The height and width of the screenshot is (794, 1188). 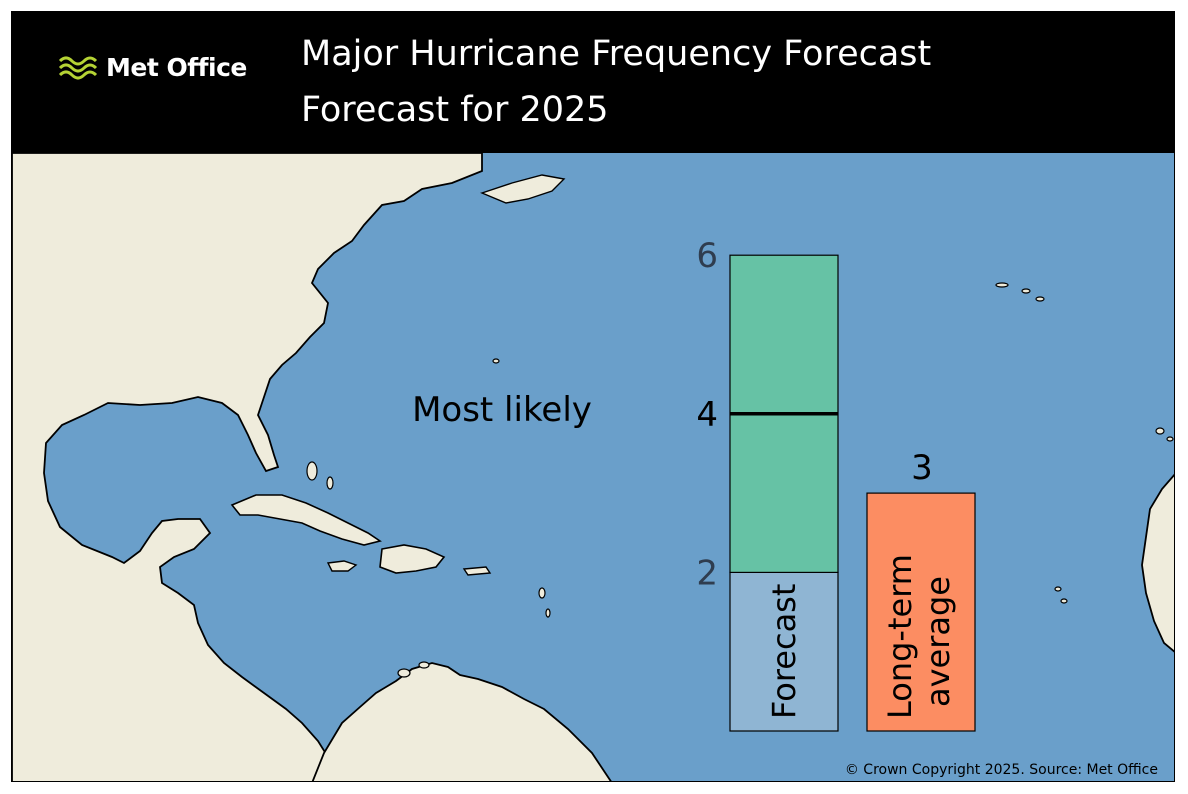 I want to click on met-office-logo: Met Office, so click(x=152, y=67).